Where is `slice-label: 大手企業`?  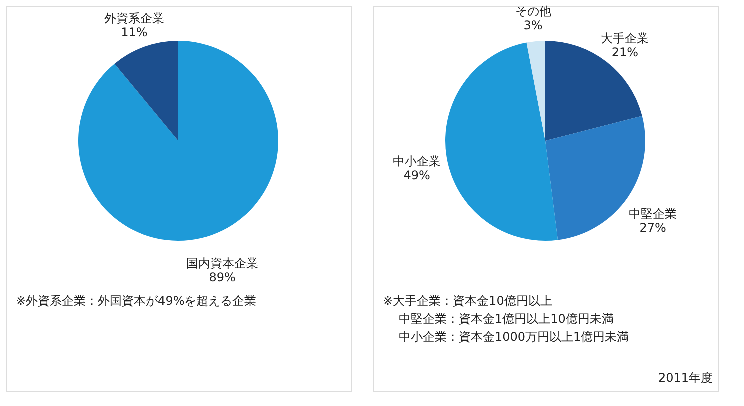 slice-label: 大手企業 is located at coordinates (625, 38).